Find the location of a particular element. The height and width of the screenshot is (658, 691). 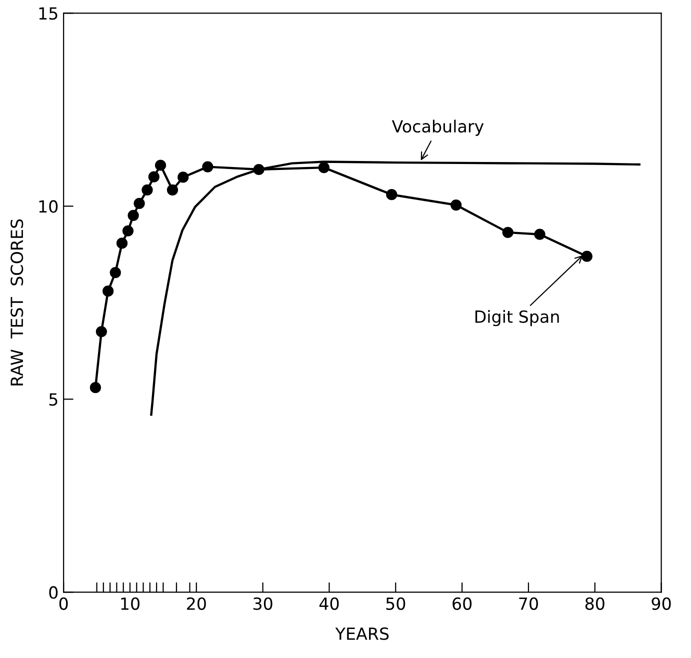

x-tick-label: 70 is located at coordinates (528, 603).